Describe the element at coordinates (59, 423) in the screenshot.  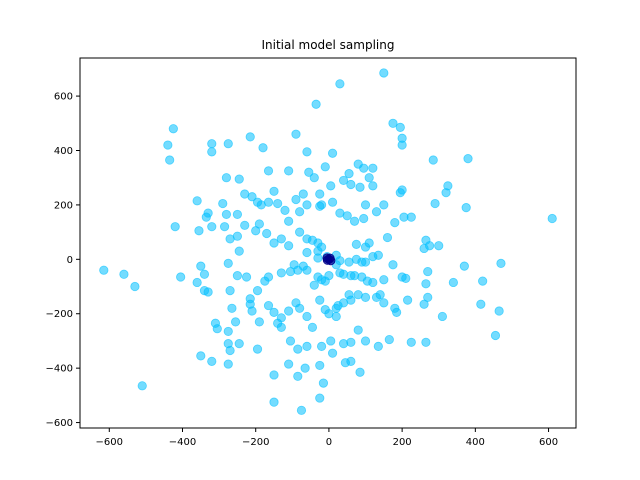
I see `y-tick-label: −600` at that location.